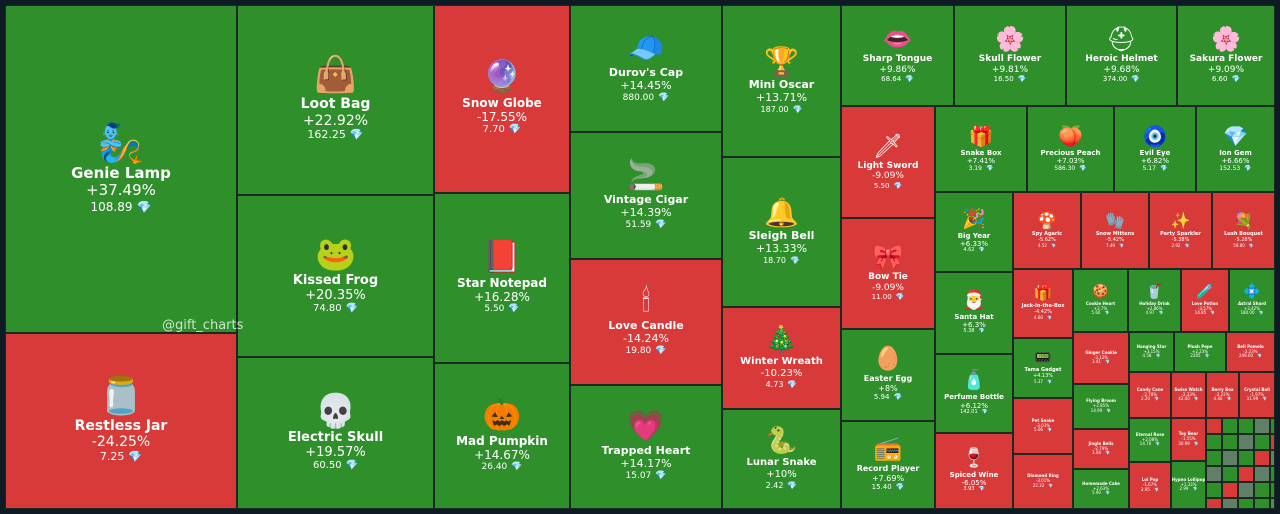 The width and height of the screenshot is (1280, 514). Describe the element at coordinates (1070, 160) in the screenshot. I see `tile-change: +7.03%` at that location.